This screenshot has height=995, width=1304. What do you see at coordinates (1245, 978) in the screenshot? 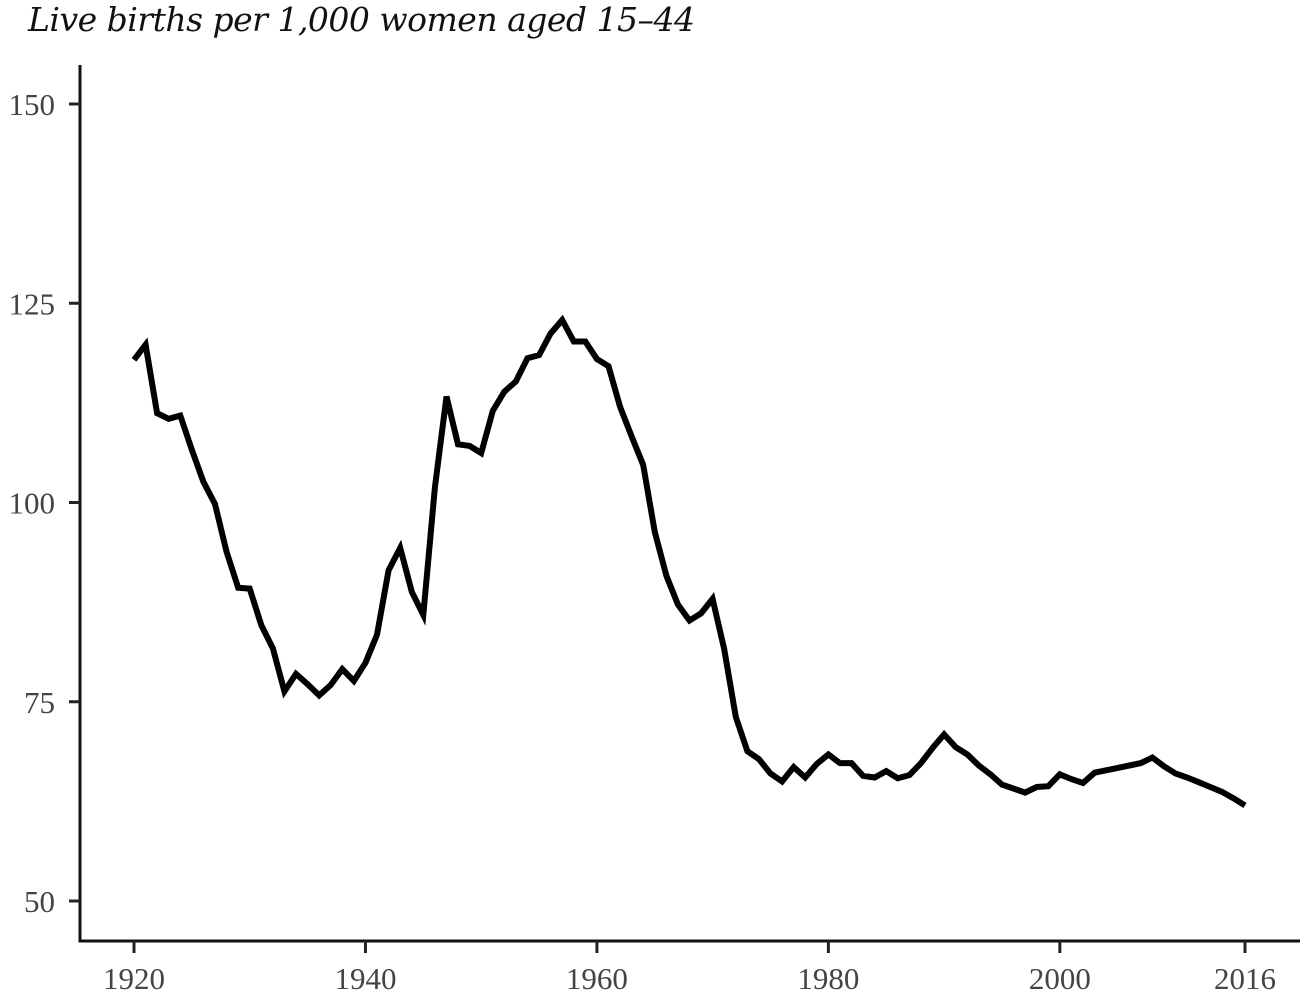
I see `x-tick-label: 2016` at bounding box center [1245, 978].